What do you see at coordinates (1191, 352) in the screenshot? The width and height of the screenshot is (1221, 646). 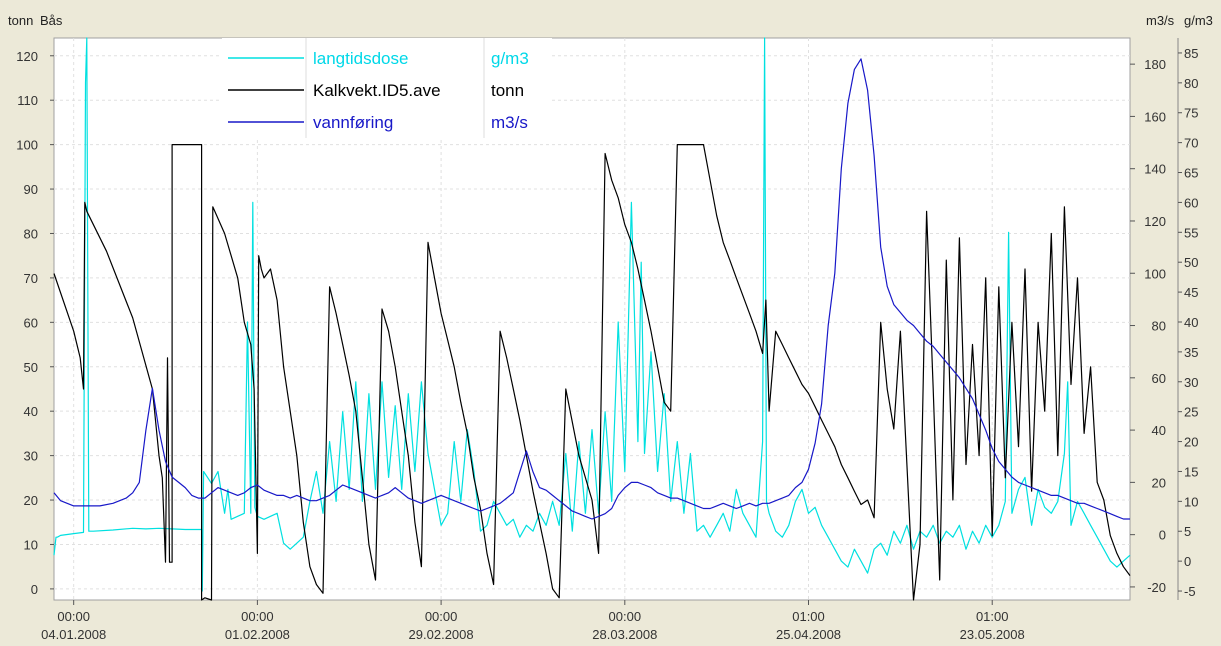 I see `right2-tick-label: 35` at bounding box center [1191, 352].